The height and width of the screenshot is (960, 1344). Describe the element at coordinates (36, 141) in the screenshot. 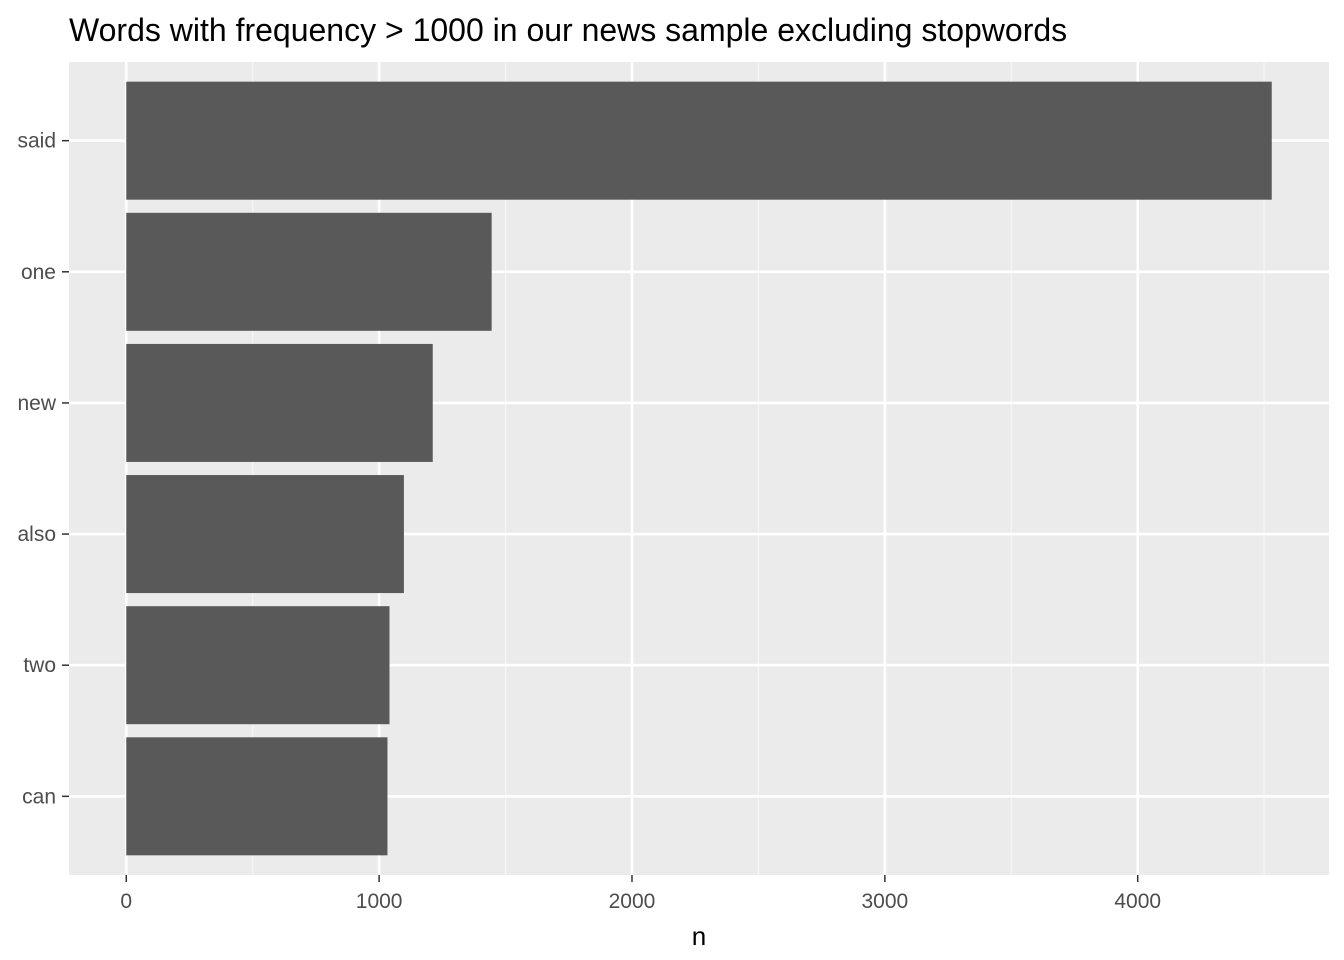

I see `y-tick-label: said` at that location.